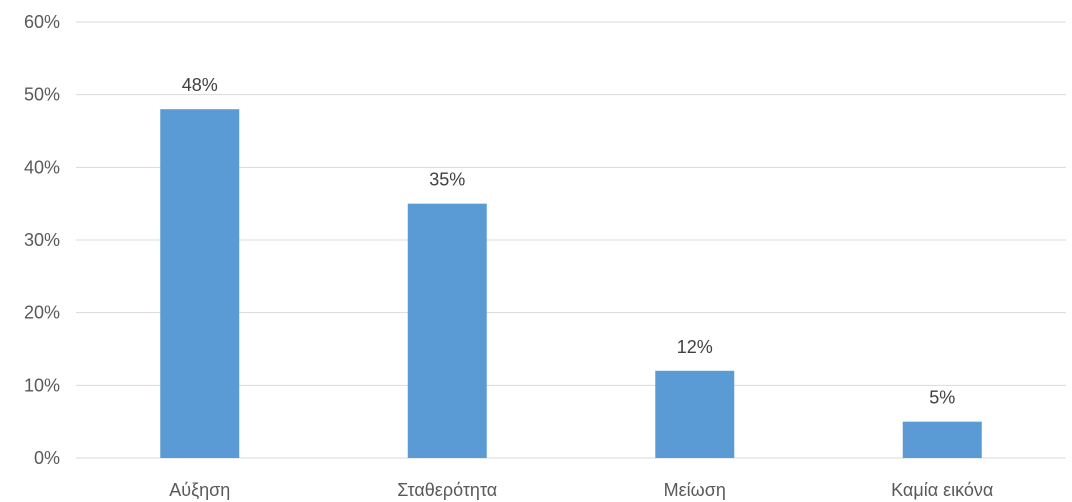  I want to click on data-label: 12%, so click(695, 347).